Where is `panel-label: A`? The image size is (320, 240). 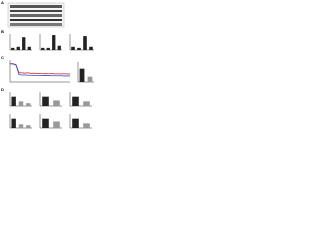
panel-label: A is located at coordinates (2, 2).